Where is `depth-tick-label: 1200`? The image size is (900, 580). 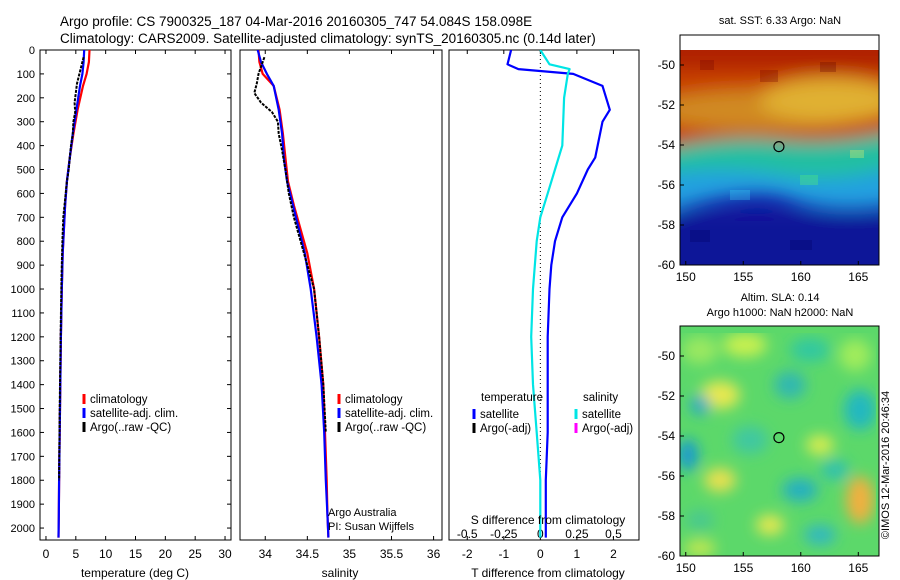 depth-tick-label: 1200 is located at coordinates (23, 338).